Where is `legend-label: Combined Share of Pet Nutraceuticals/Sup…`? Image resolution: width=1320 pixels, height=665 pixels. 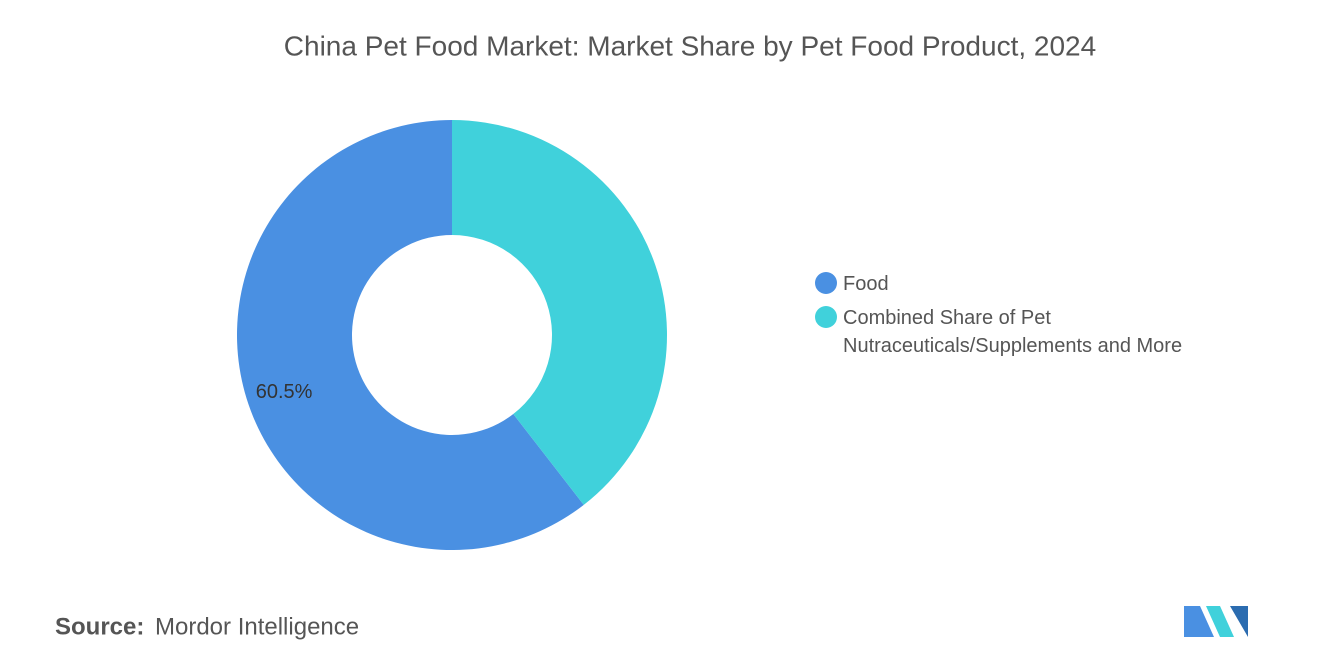 legend-label: Combined Share of Pet Nutraceuticals/Sup… is located at coordinates (1013, 332).